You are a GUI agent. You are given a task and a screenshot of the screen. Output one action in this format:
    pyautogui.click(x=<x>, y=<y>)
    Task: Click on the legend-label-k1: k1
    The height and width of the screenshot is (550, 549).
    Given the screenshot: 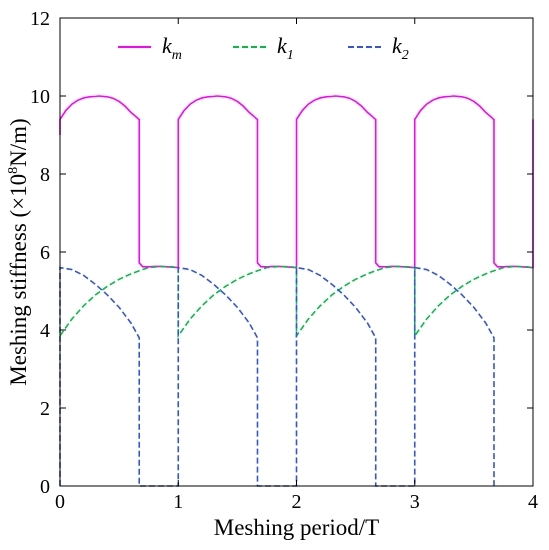 What is the action you would take?
    pyautogui.click(x=285, y=48)
    